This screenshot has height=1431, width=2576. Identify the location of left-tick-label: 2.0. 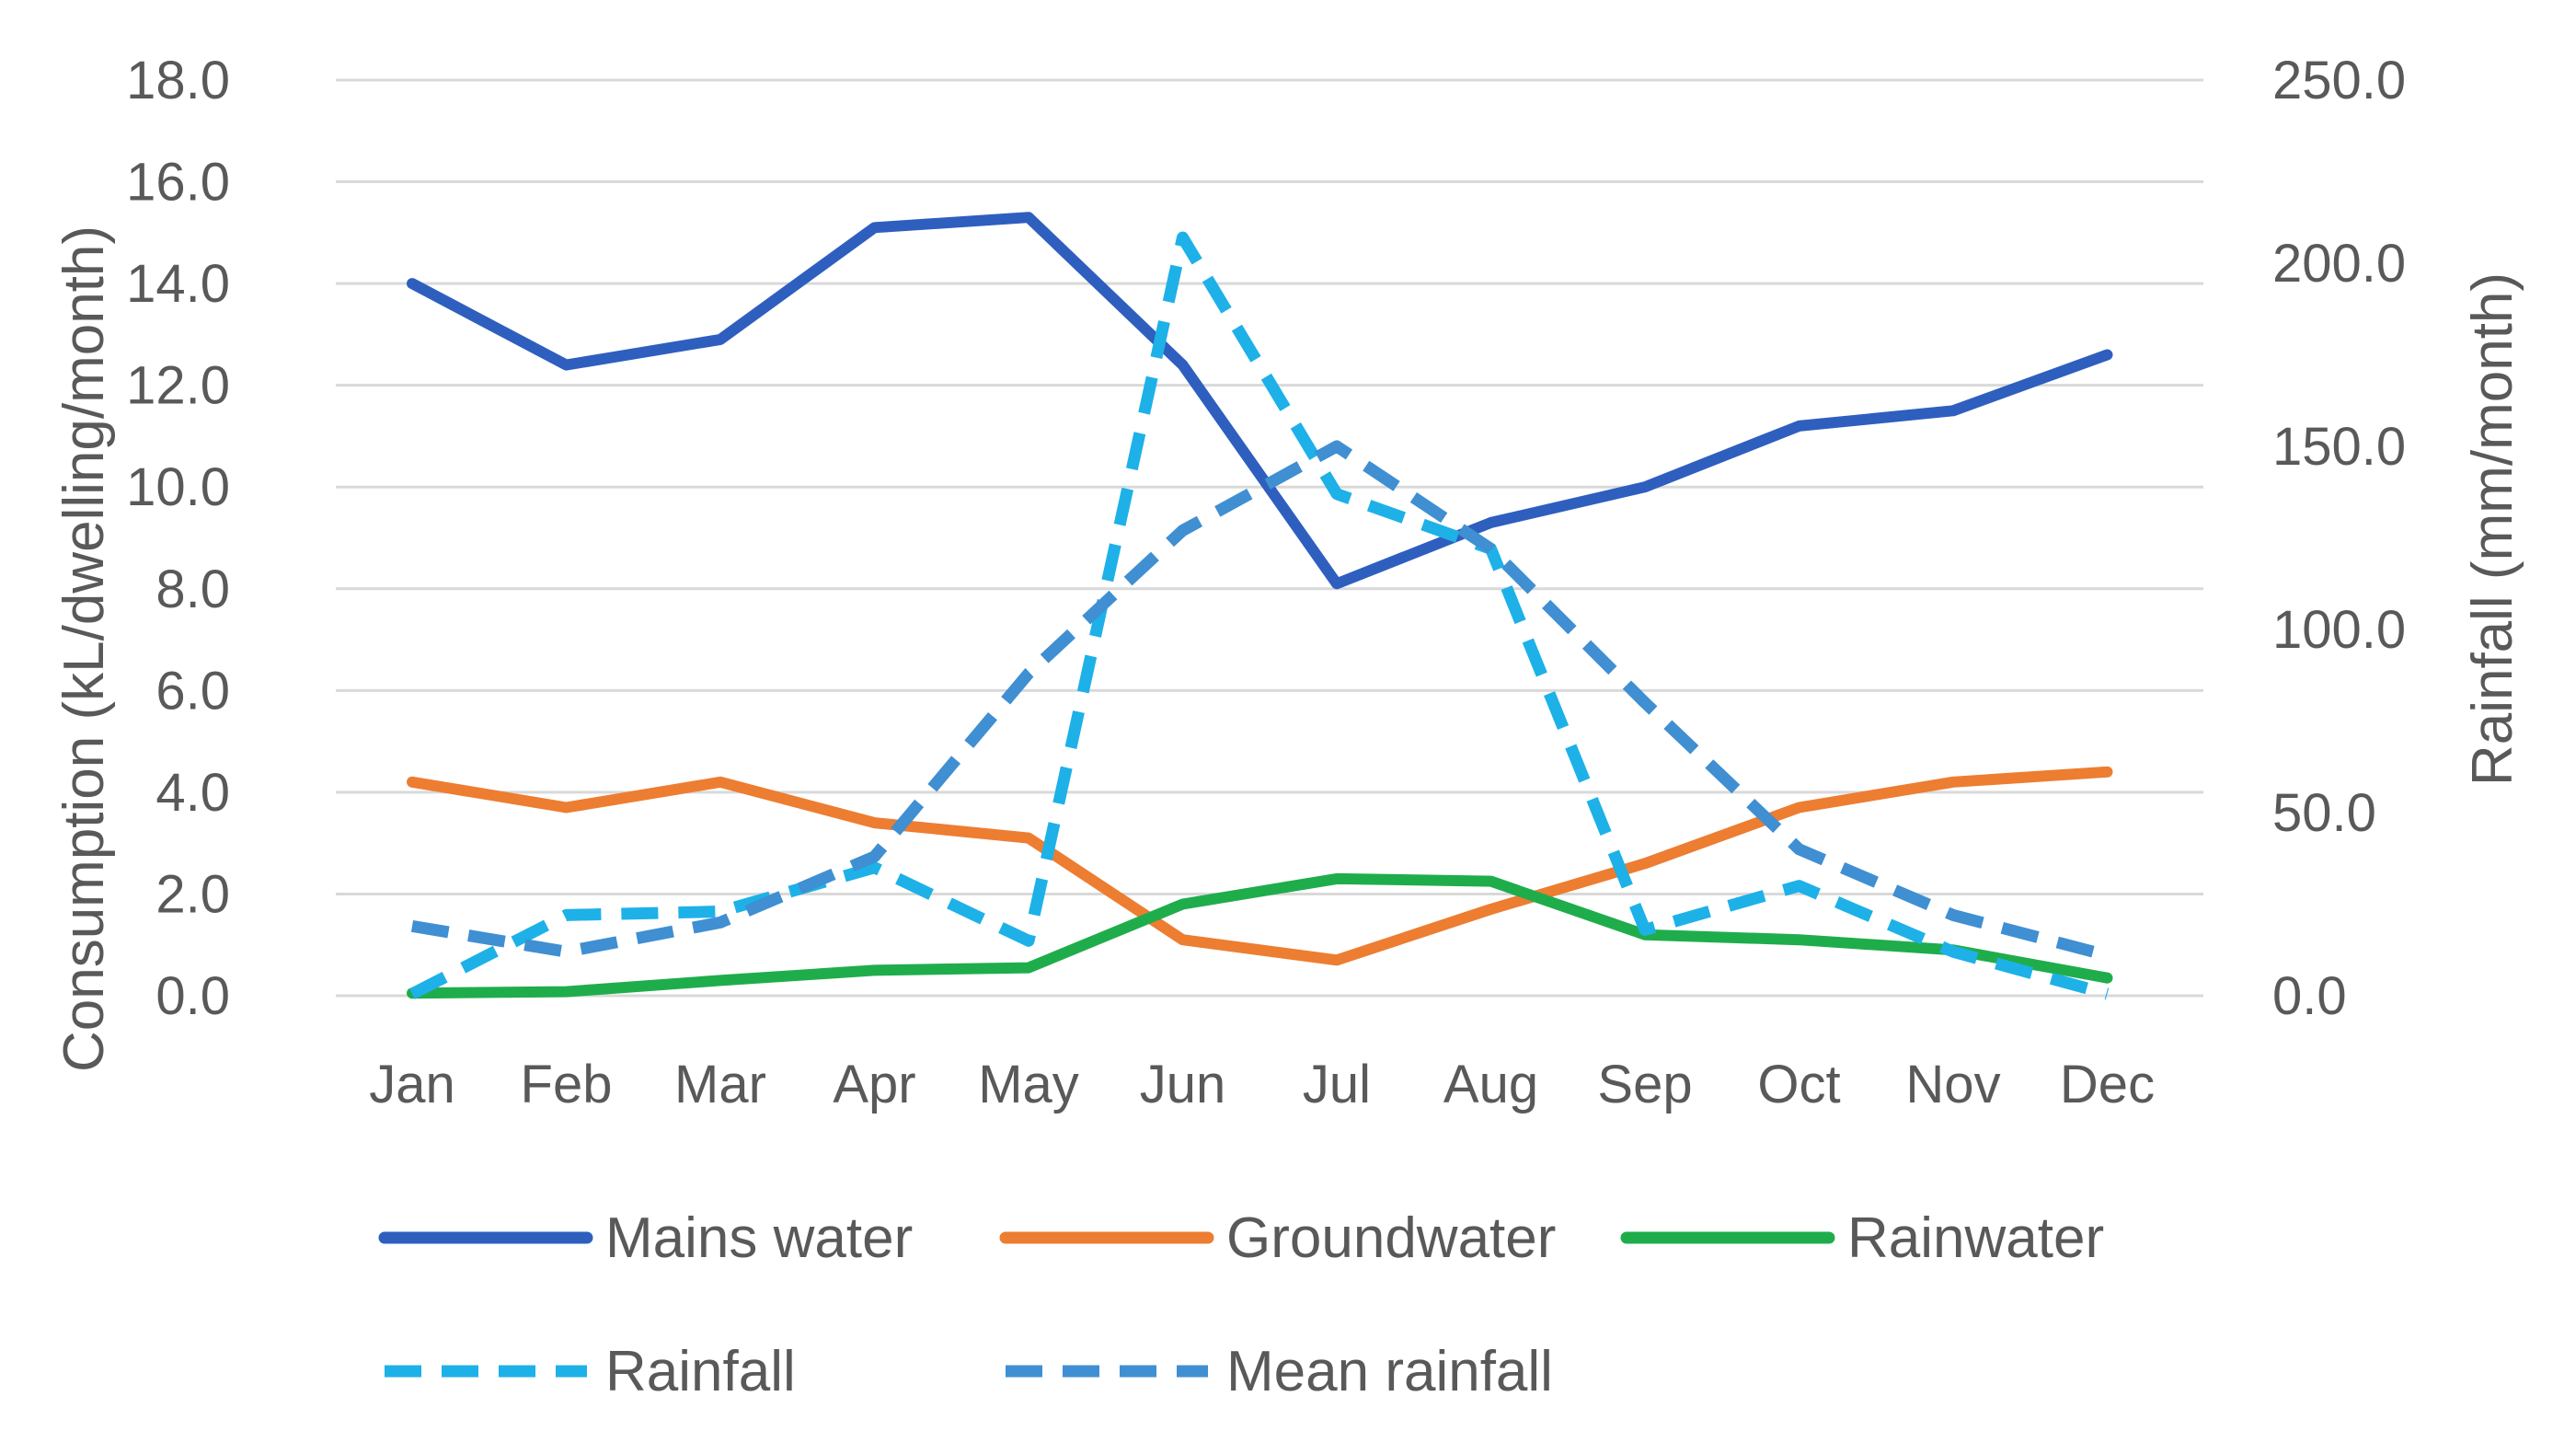
(192, 894).